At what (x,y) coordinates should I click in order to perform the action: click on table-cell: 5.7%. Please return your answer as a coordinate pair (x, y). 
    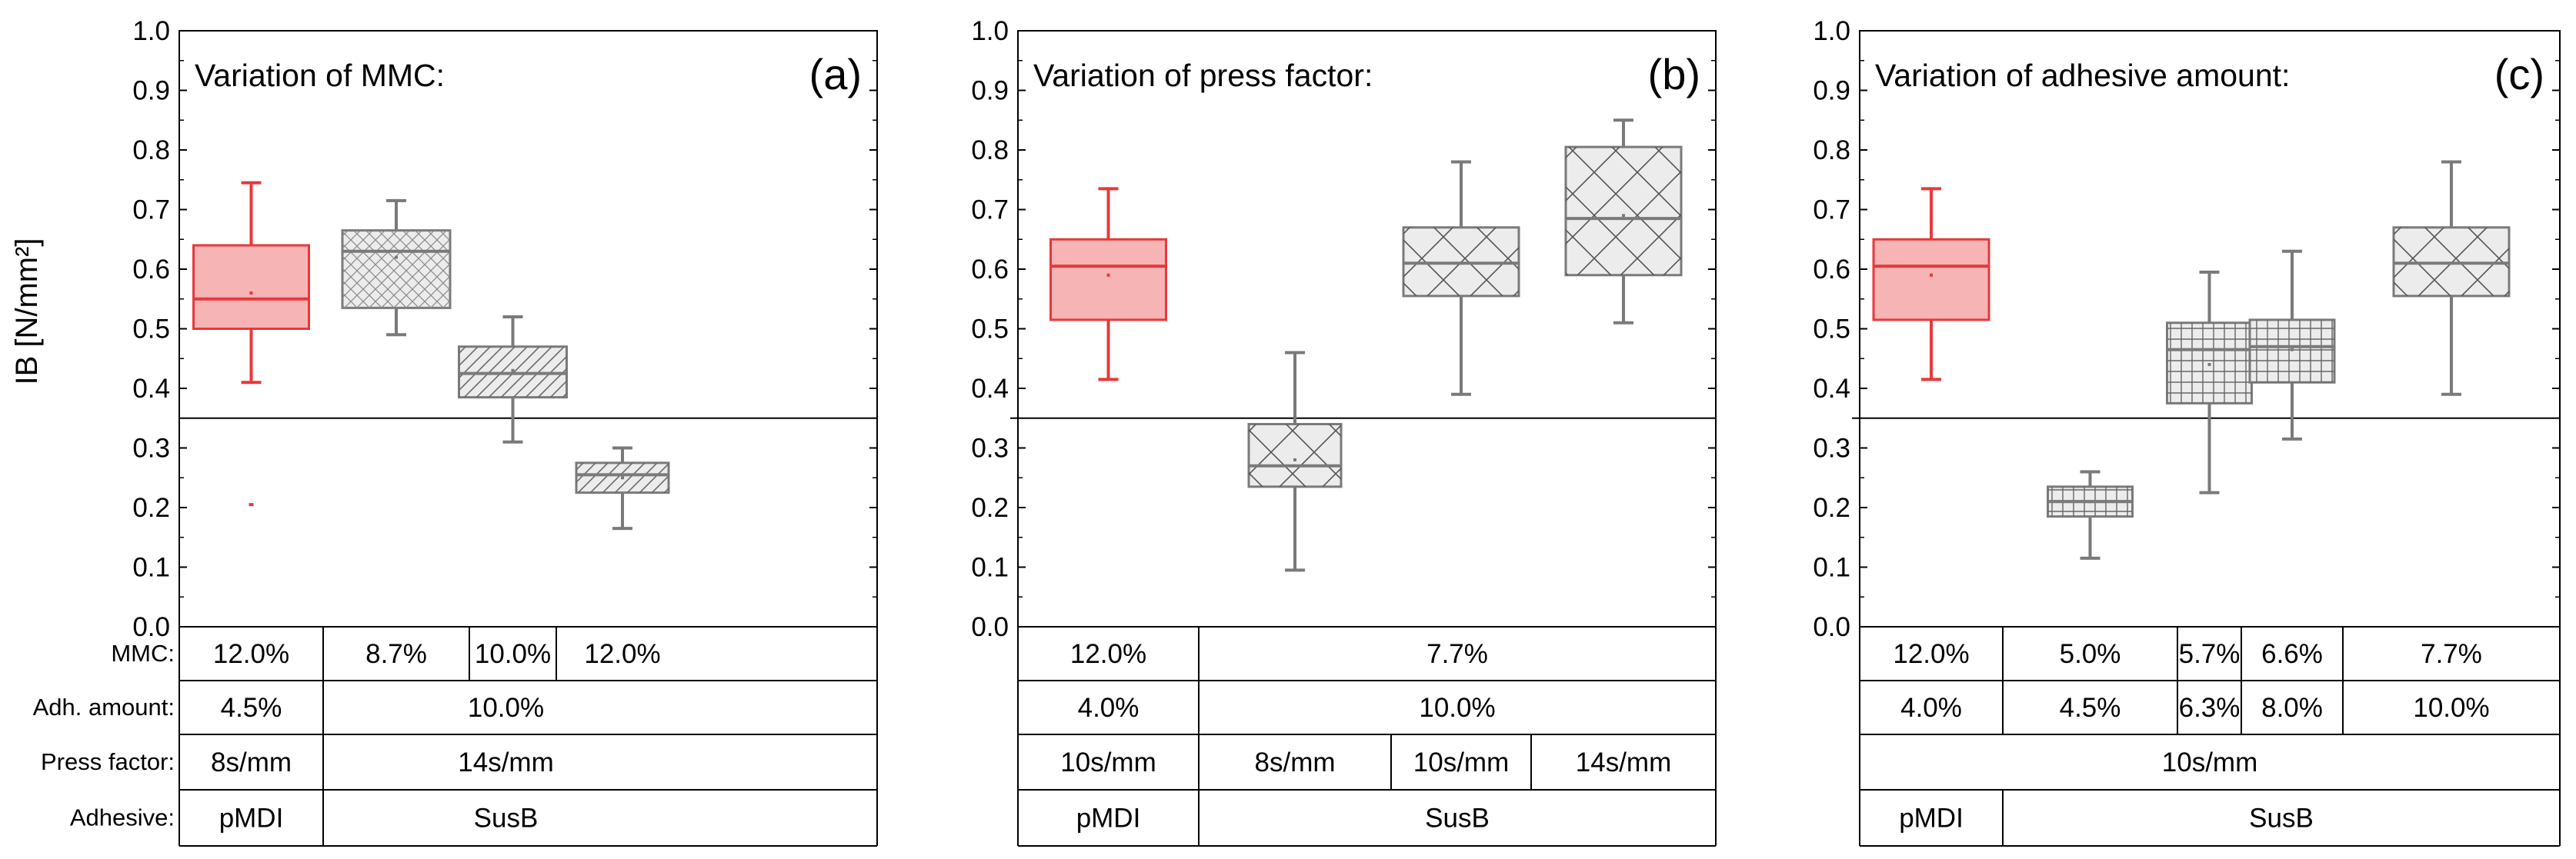
    Looking at the image, I should click on (2210, 654).